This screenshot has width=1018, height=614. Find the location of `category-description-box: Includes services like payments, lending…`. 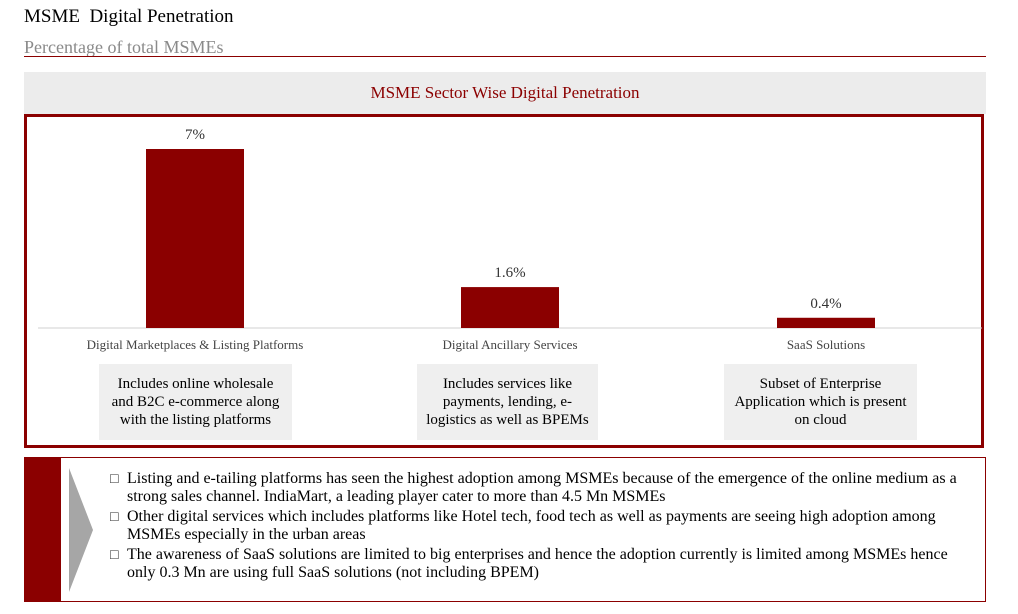

category-description-box: Includes services like payments, lending… is located at coordinates (507, 402).